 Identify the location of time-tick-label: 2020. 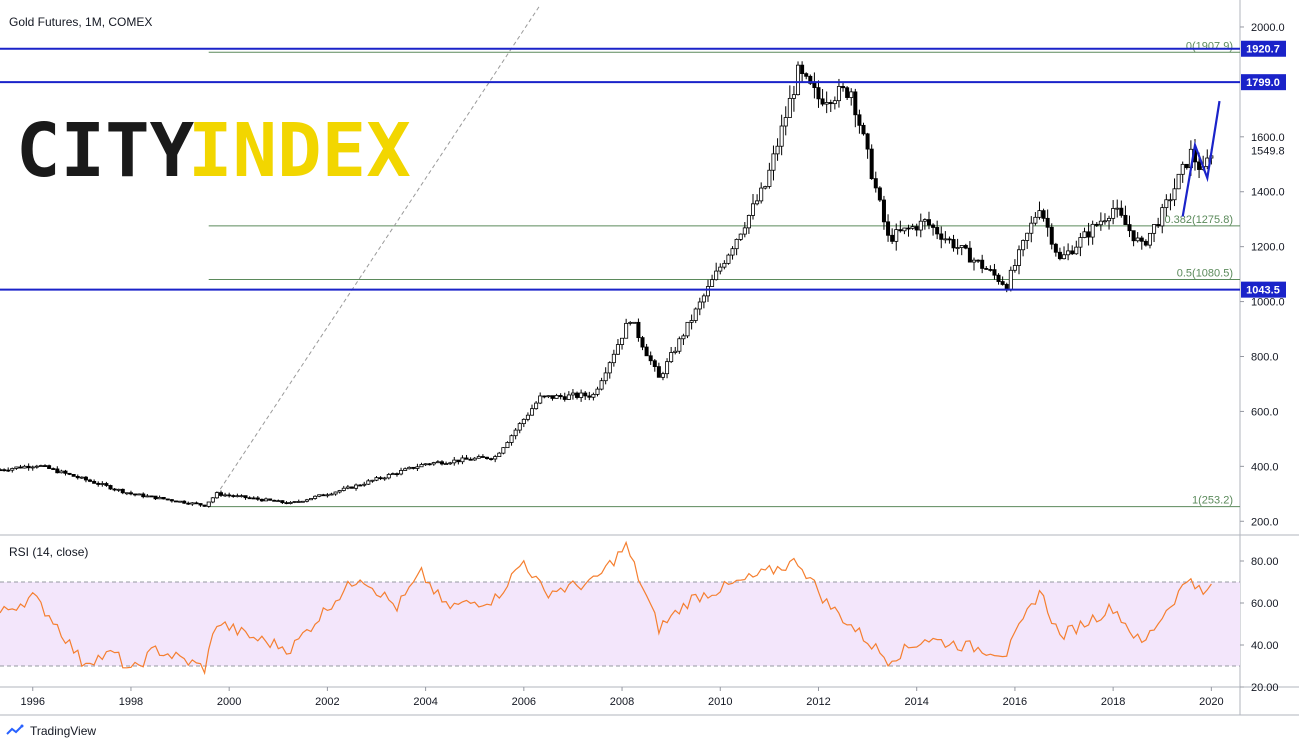
(1211, 702).